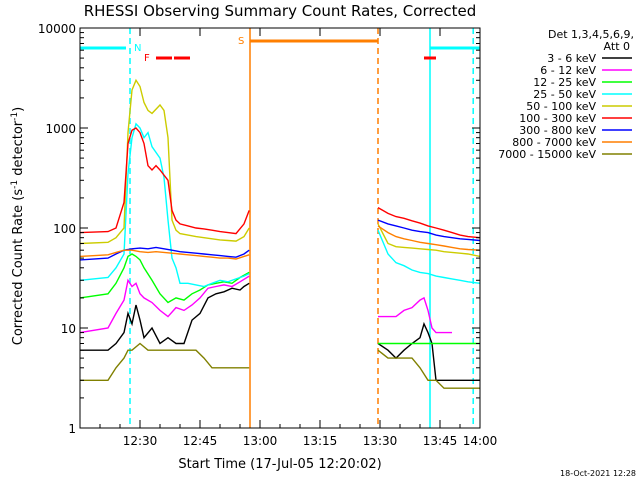  What do you see at coordinates (557, 130) in the screenshot?
I see `legend-label-6: 300 - 800 keV` at bounding box center [557, 130].